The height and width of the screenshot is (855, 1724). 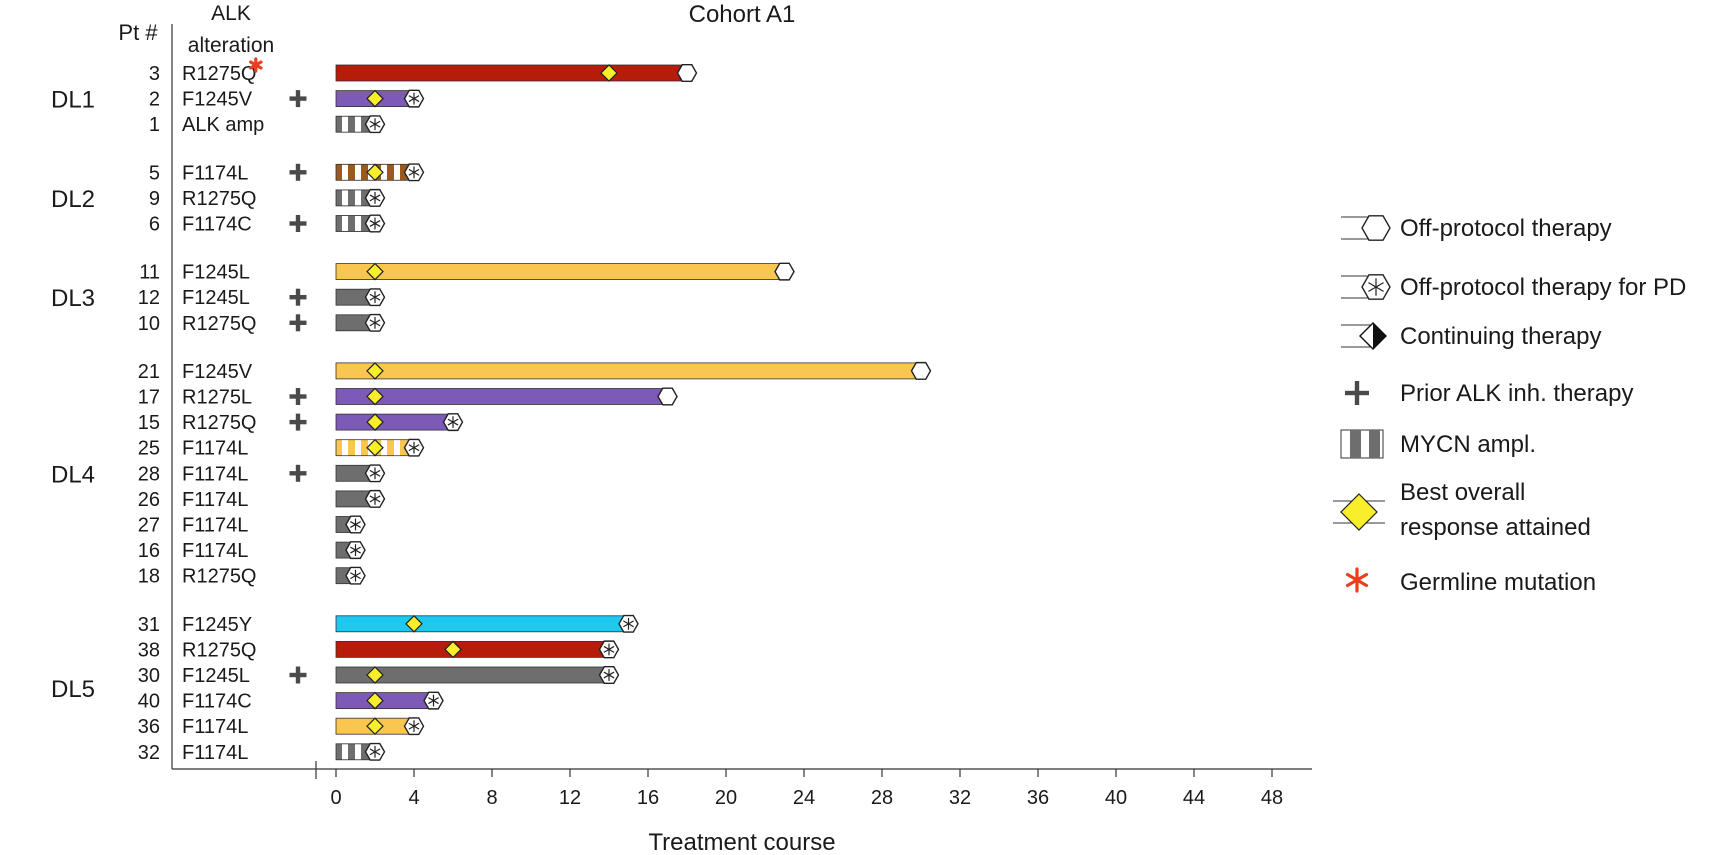 What do you see at coordinates (741, 842) in the screenshot?
I see `x-axis-label: Treatment course` at bounding box center [741, 842].